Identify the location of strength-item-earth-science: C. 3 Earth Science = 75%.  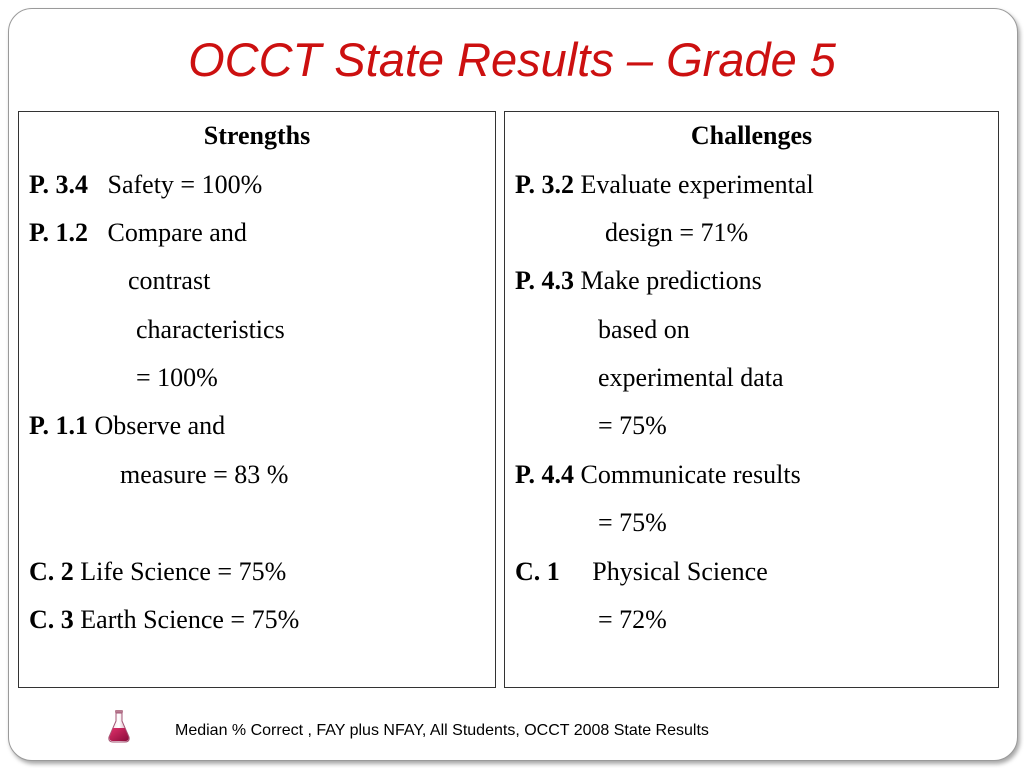
(164, 620).